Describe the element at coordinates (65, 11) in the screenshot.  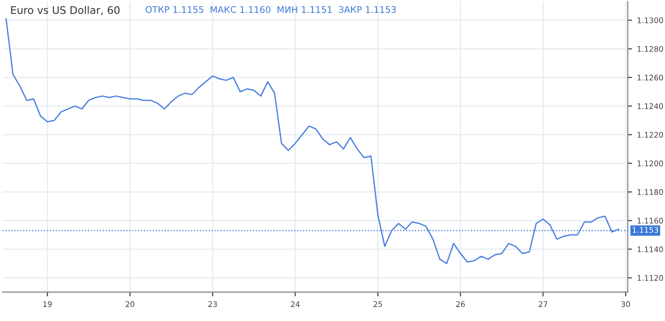
I see `chart-title: Euro vs US Dollar, 60` at that location.